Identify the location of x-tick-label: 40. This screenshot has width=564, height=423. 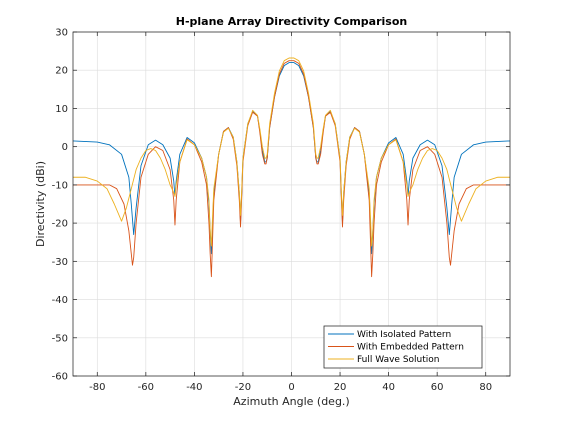
(388, 387).